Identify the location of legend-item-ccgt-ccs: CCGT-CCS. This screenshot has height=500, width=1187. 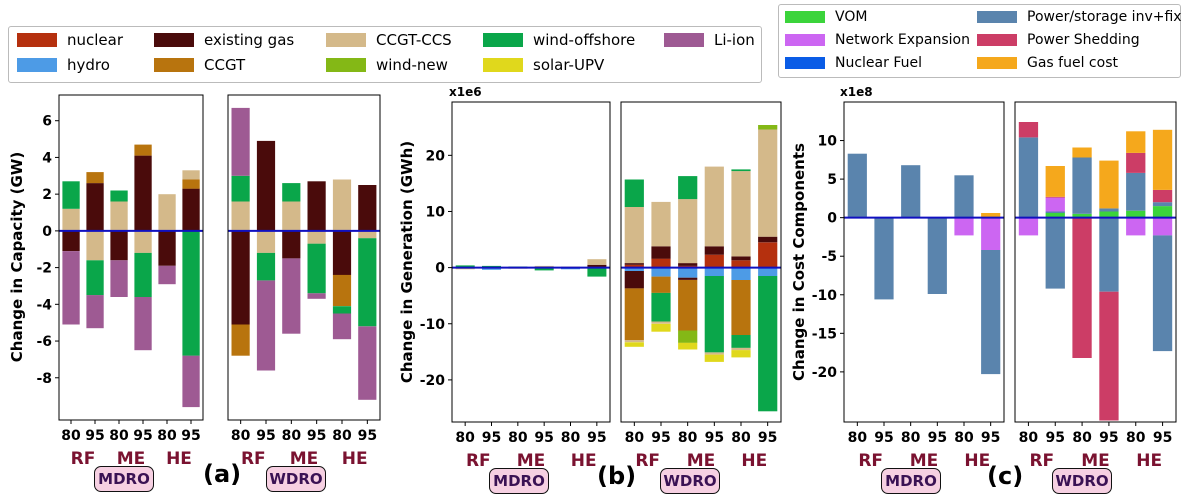
(389, 40).